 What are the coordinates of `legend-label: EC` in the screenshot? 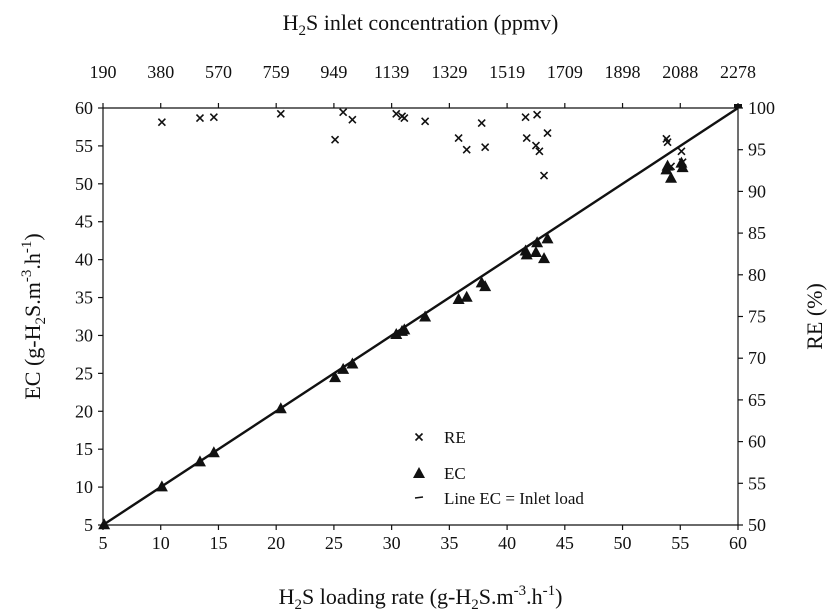 It's located at (455, 473).